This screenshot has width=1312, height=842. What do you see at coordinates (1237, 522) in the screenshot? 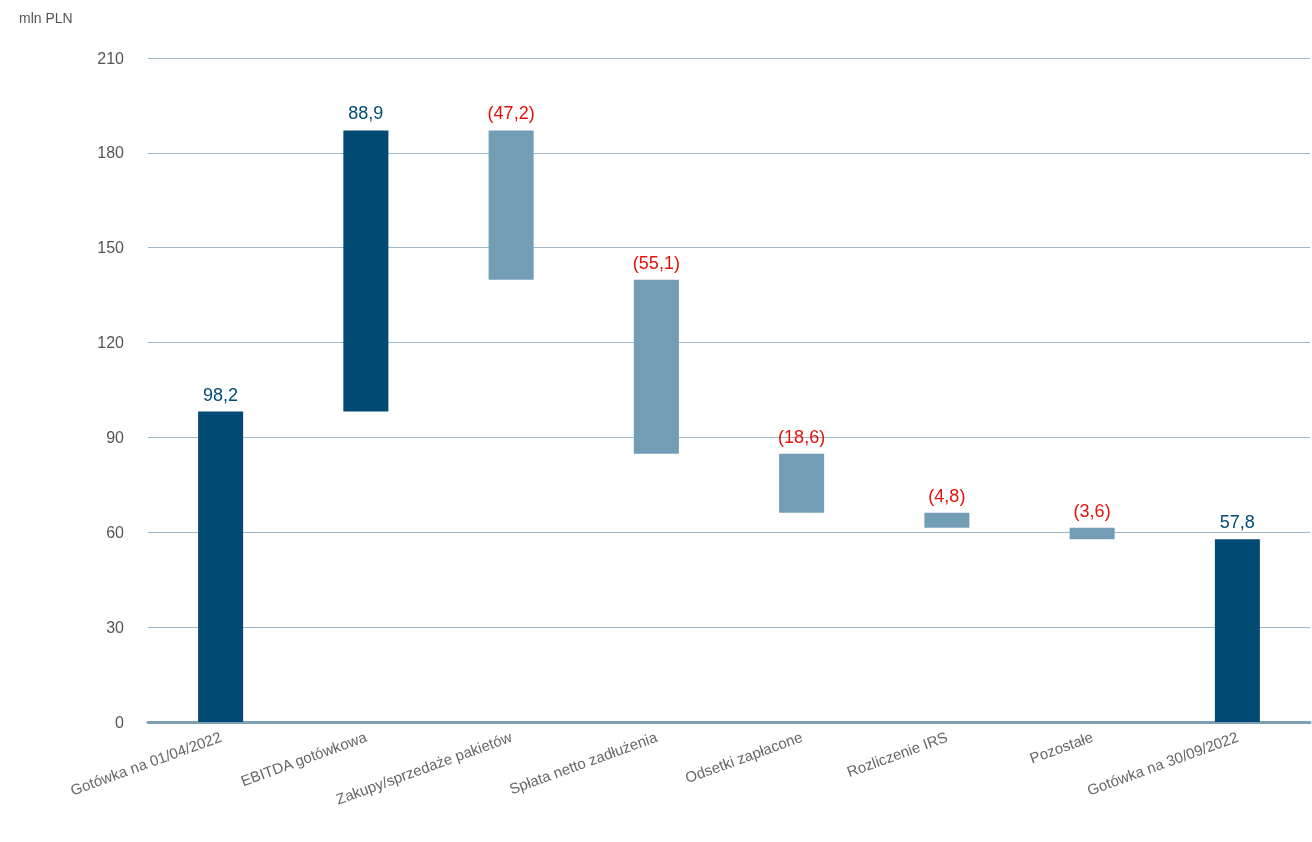
I see `data-label: 57,8` at bounding box center [1237, 522].